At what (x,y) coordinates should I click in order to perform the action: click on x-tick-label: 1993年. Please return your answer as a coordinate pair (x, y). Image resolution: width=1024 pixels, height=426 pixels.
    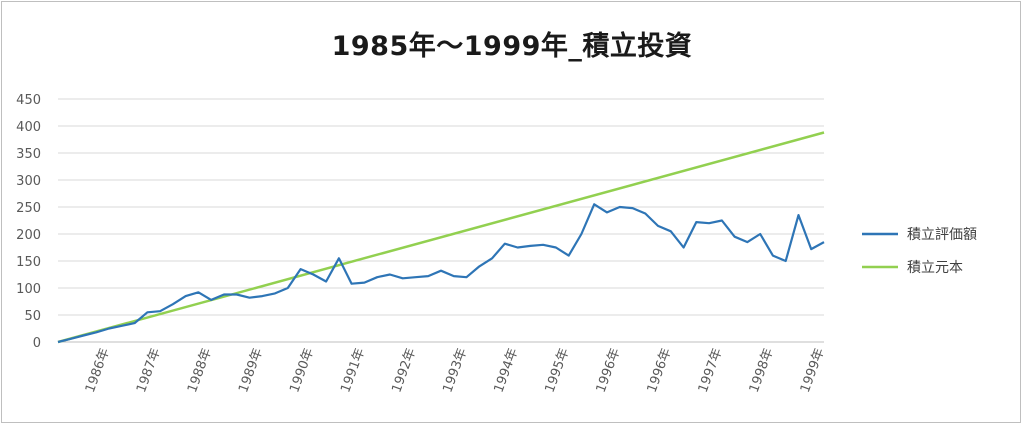
    Looking at the image, I should click on (455, 370).